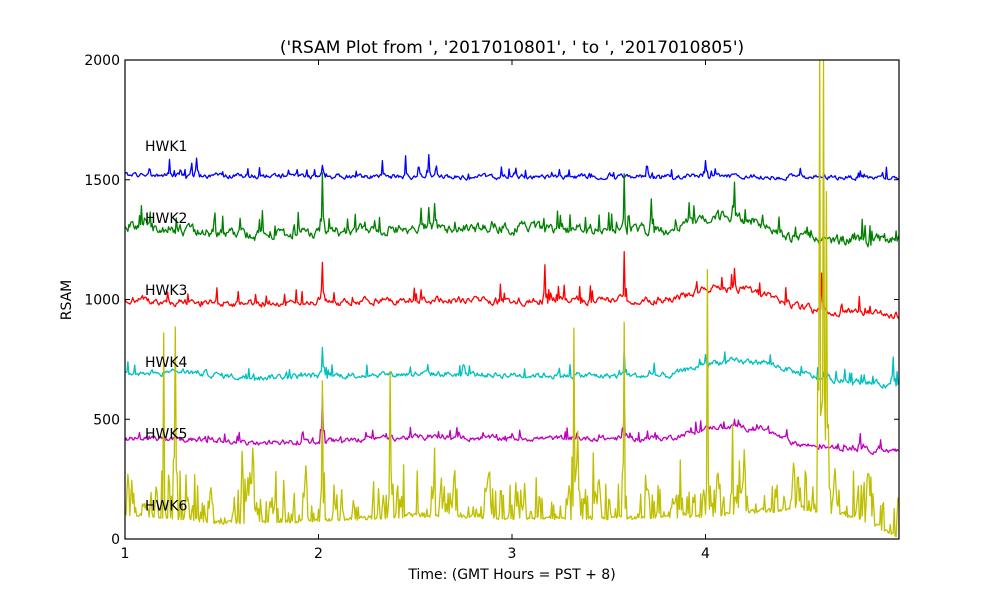 The image size is (1000, 600). Describe the element at coordinates (512, 285) in the screenshot. I see `series-line-hwk3` at that location.